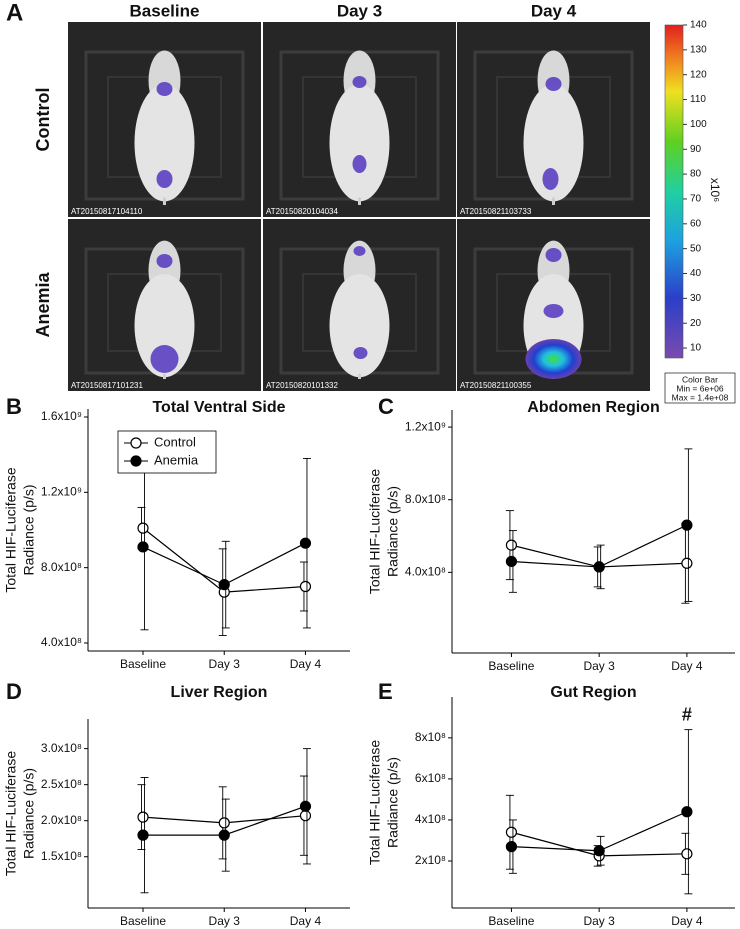  Describe the element at coordinates (136, 443) in the screenshot. I see `legend-marker` at that location.